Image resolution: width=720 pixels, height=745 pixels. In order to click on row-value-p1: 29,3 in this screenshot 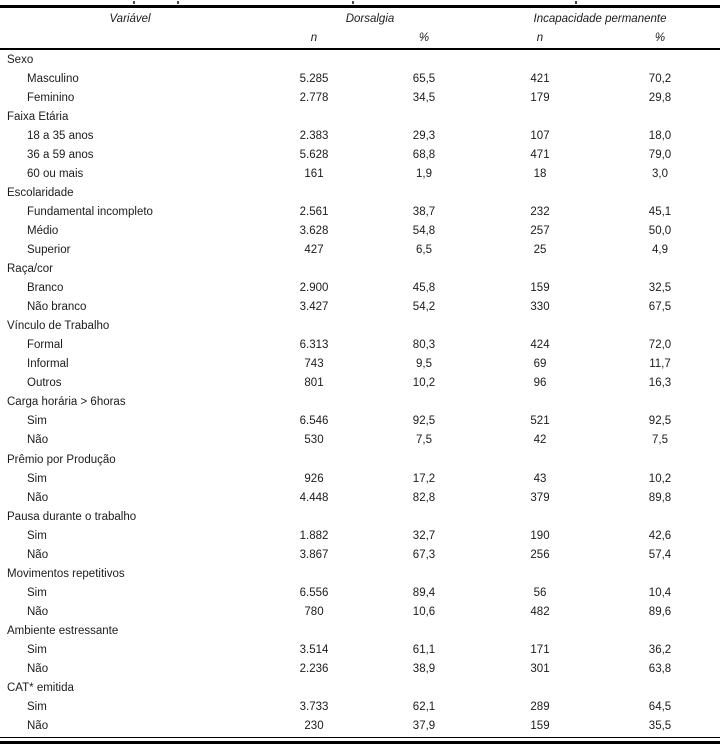, I will do `click(424, 135)`.